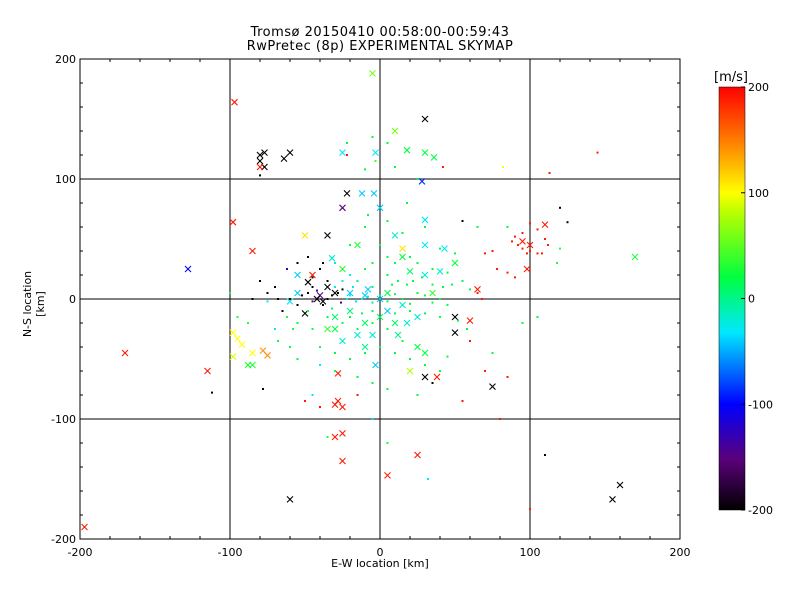  What do you see at coordinates (65, 179) in the screenshot?
I see `y-tick-label: 100` at bounding box center [65, 179].